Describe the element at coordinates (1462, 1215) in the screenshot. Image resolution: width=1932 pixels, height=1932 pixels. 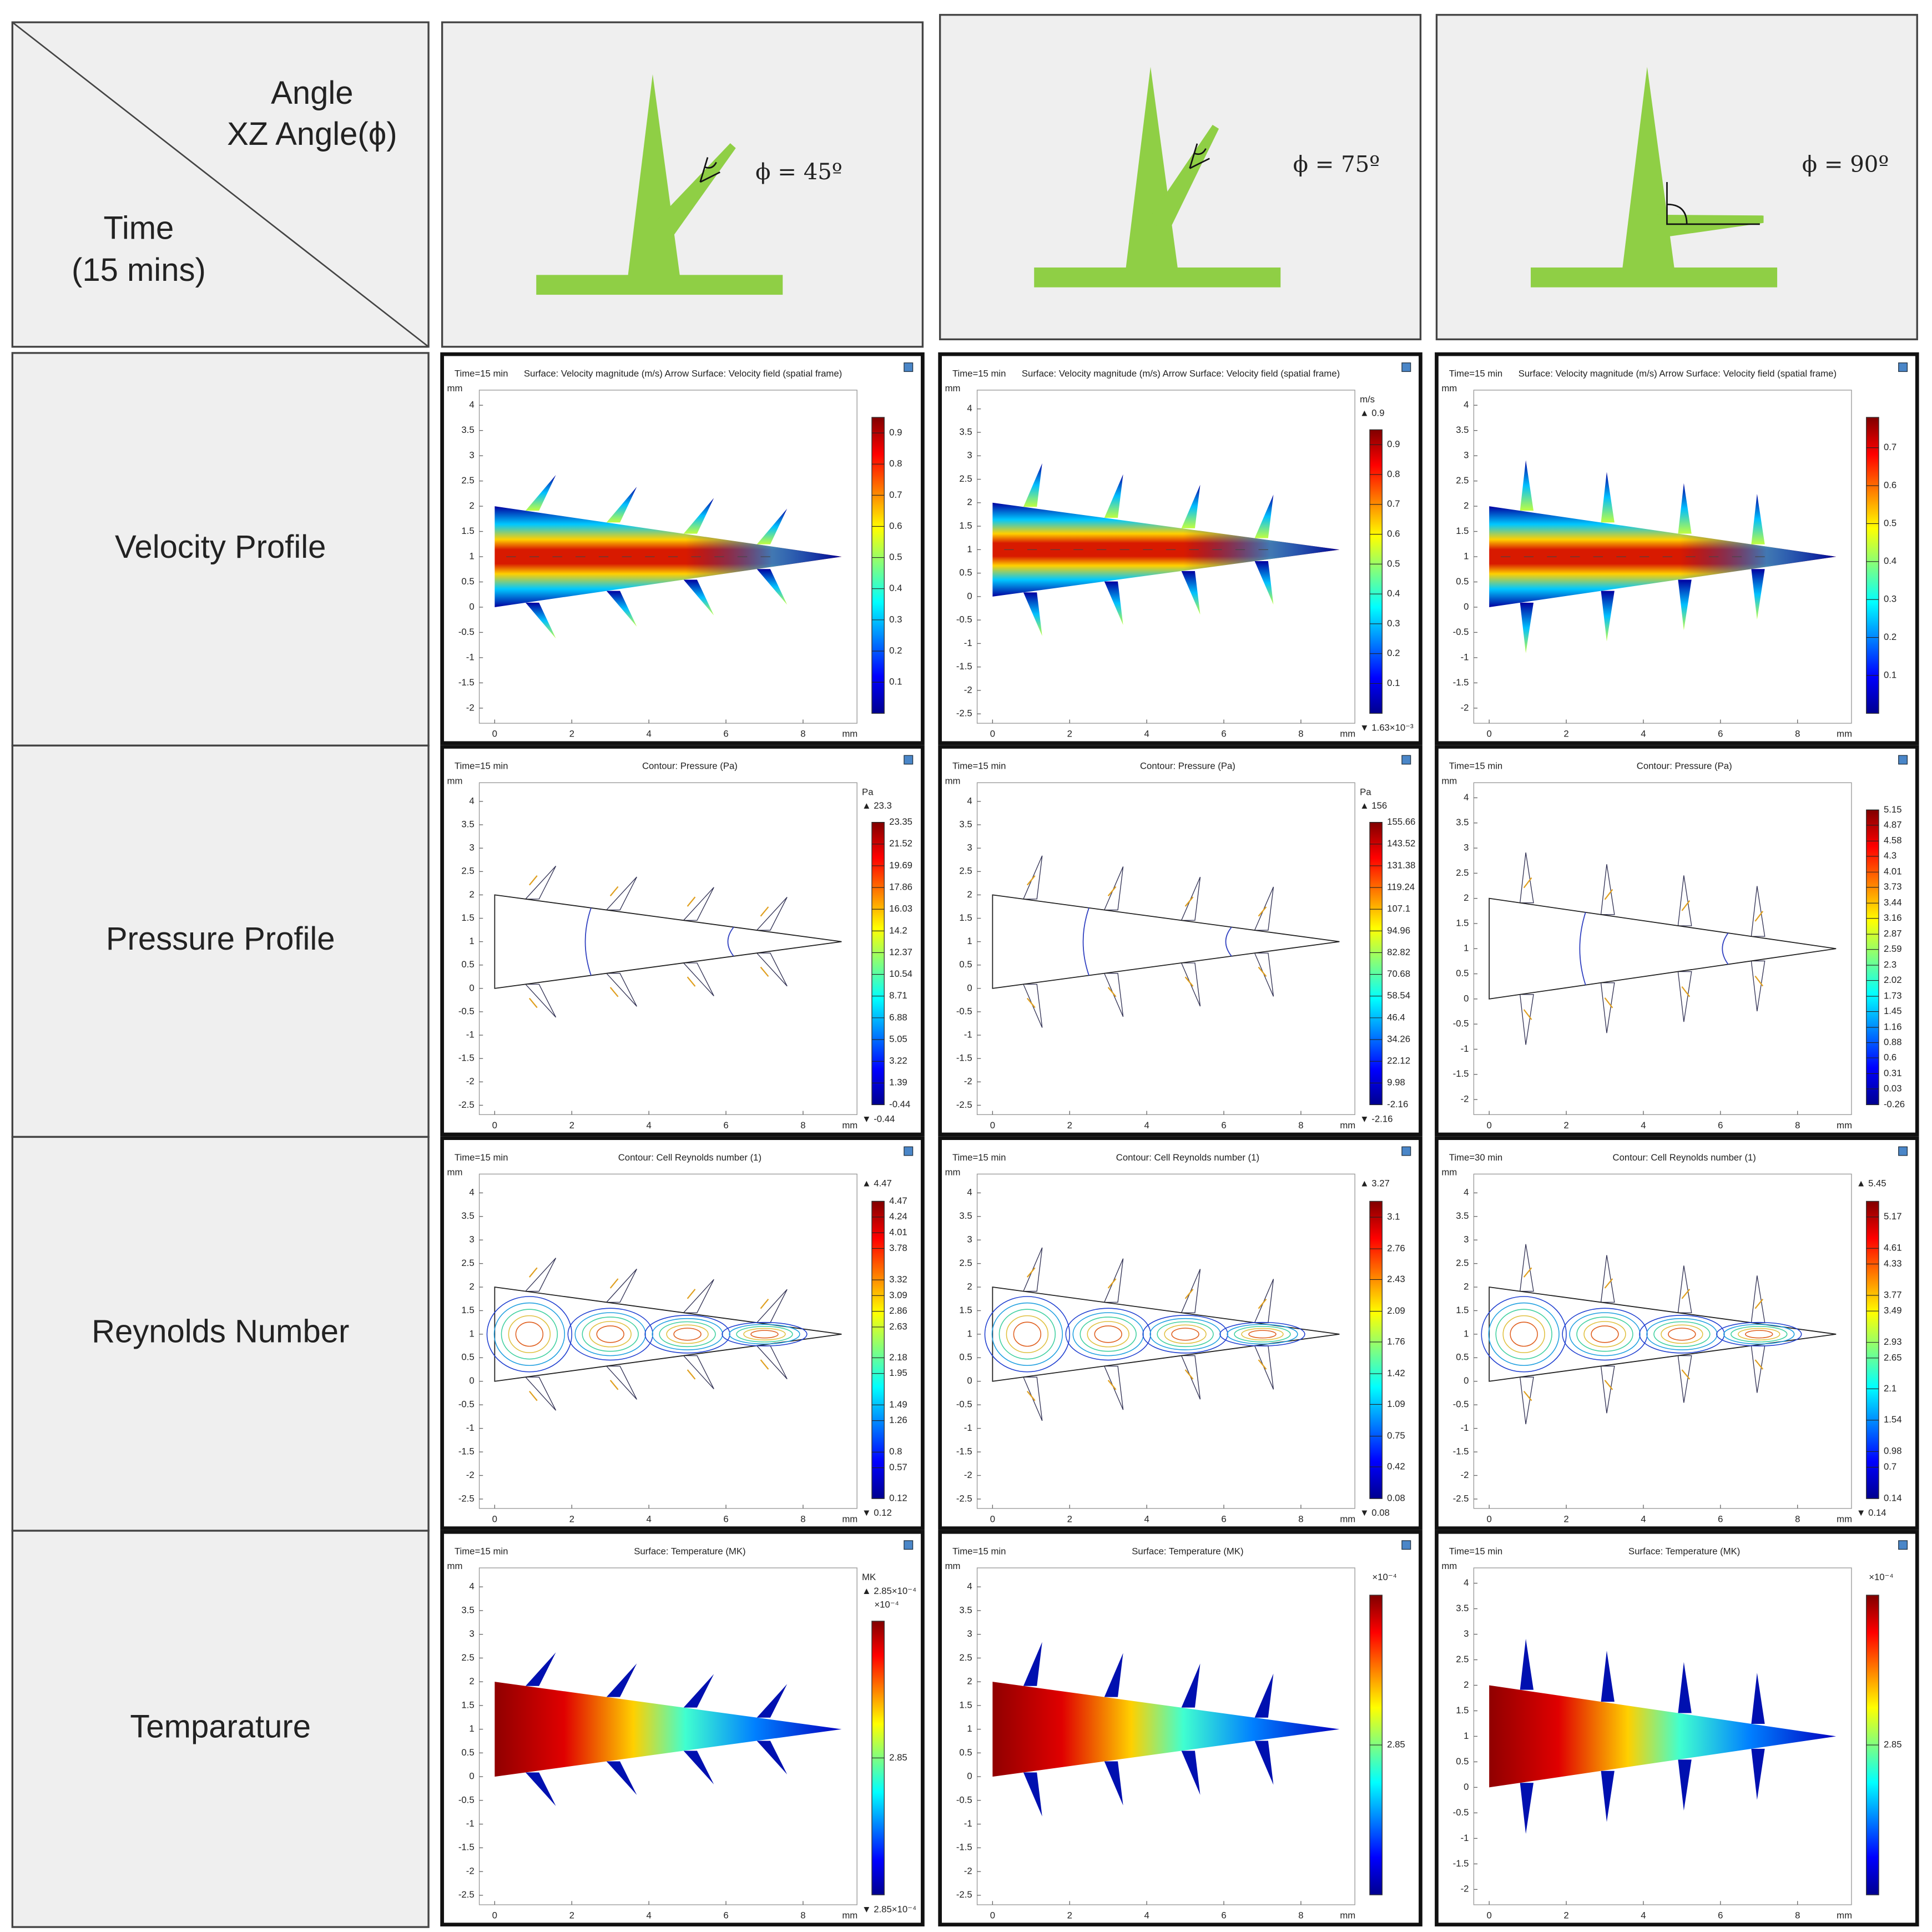
I see `y-tick-label: 3.5` at that location.